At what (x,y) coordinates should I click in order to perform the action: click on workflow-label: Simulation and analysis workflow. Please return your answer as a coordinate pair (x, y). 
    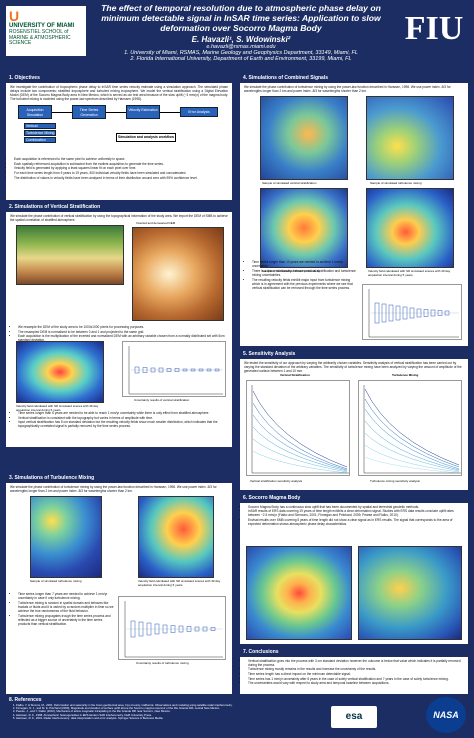
    Looking at the image, I should click on (146, 137).